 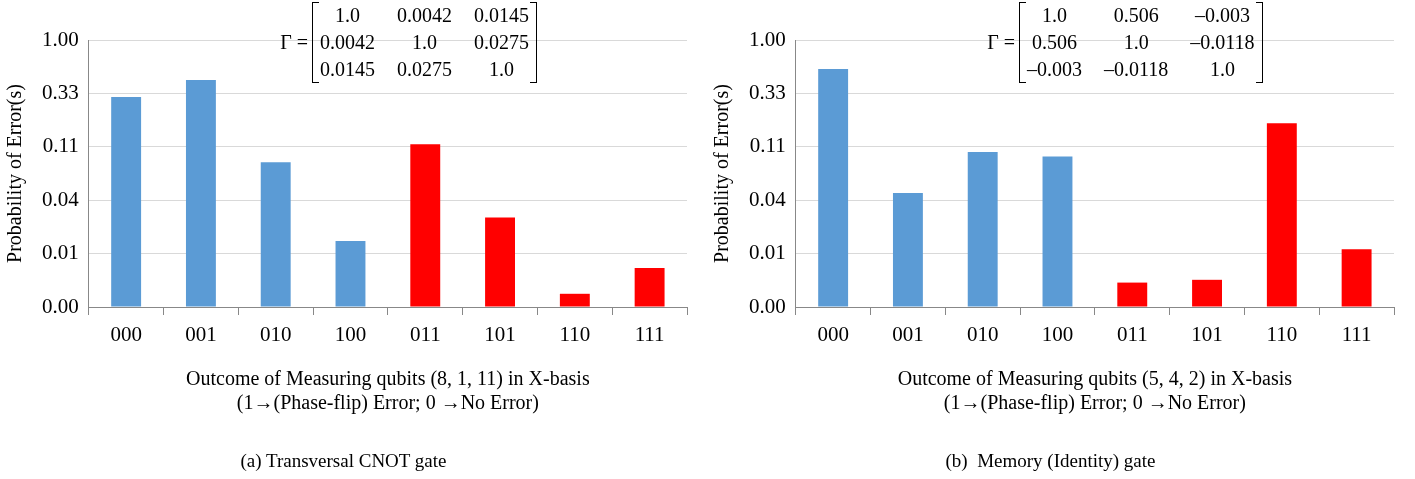 I want to click on text: 0.0042, so click(x=425, y=15).